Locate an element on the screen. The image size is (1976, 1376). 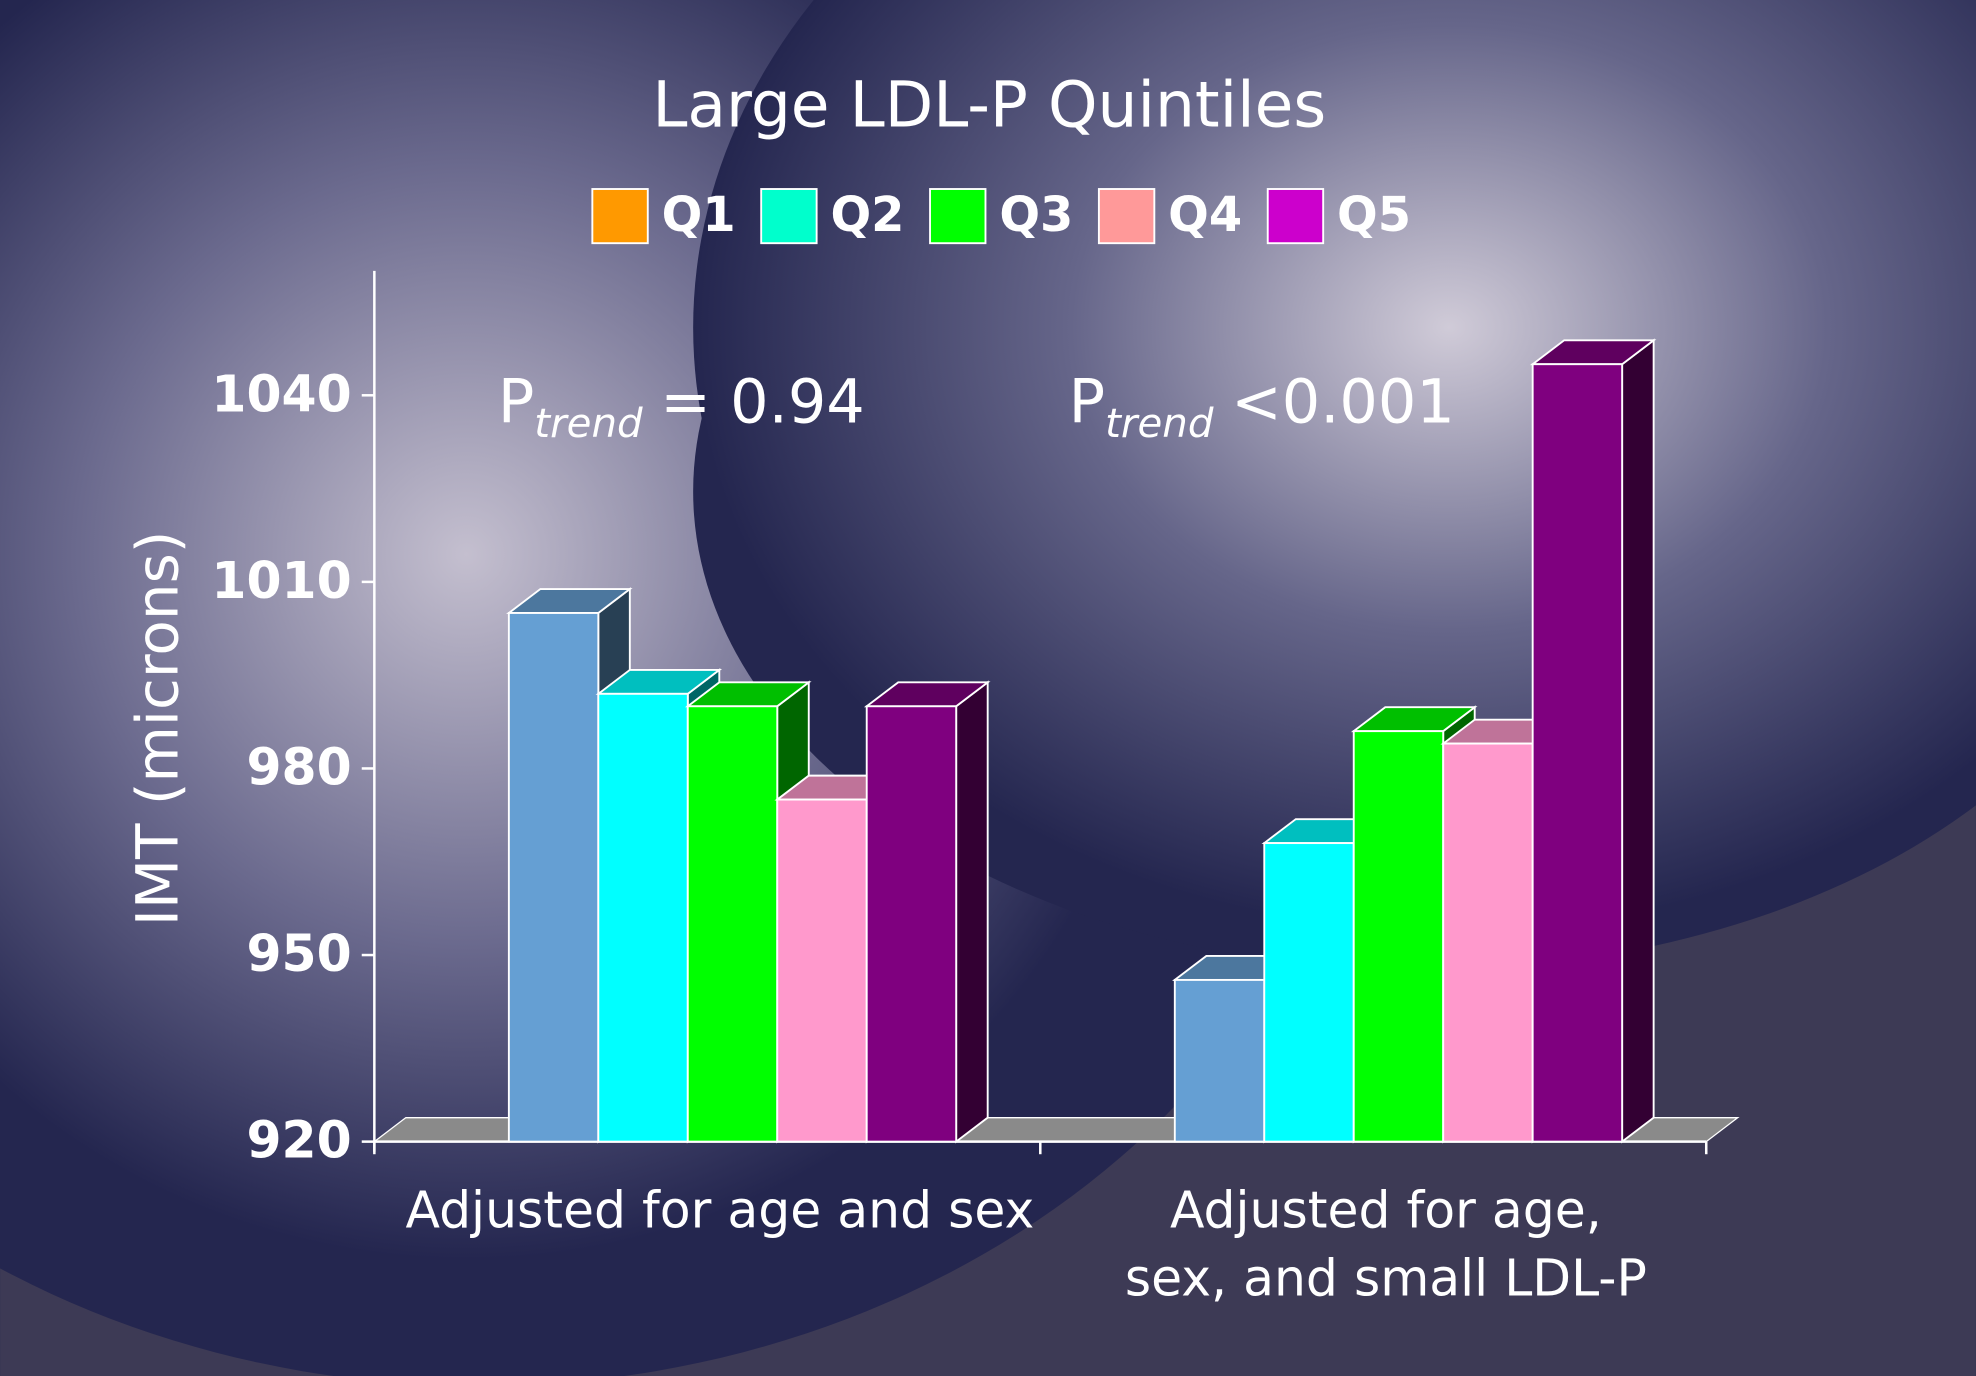
legend-label: Q3 is located at coordinates (1036, 215).